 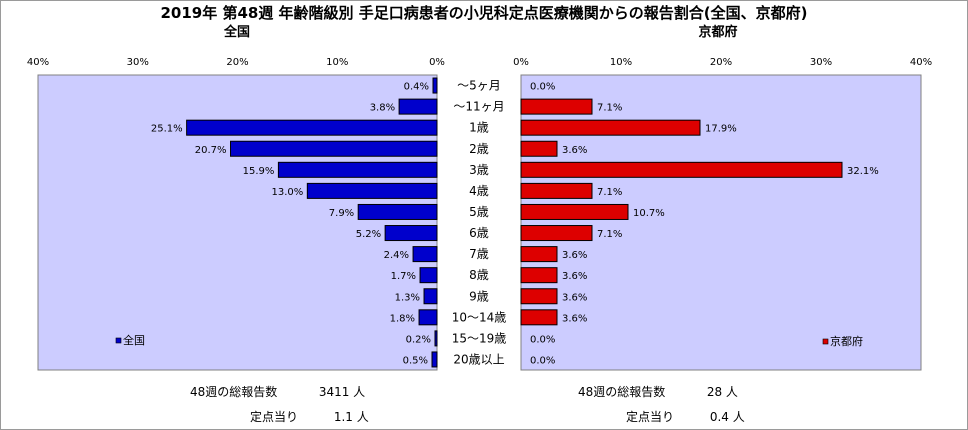 I want to click on legend-label-national: 全国, so click(x=134, y=340).